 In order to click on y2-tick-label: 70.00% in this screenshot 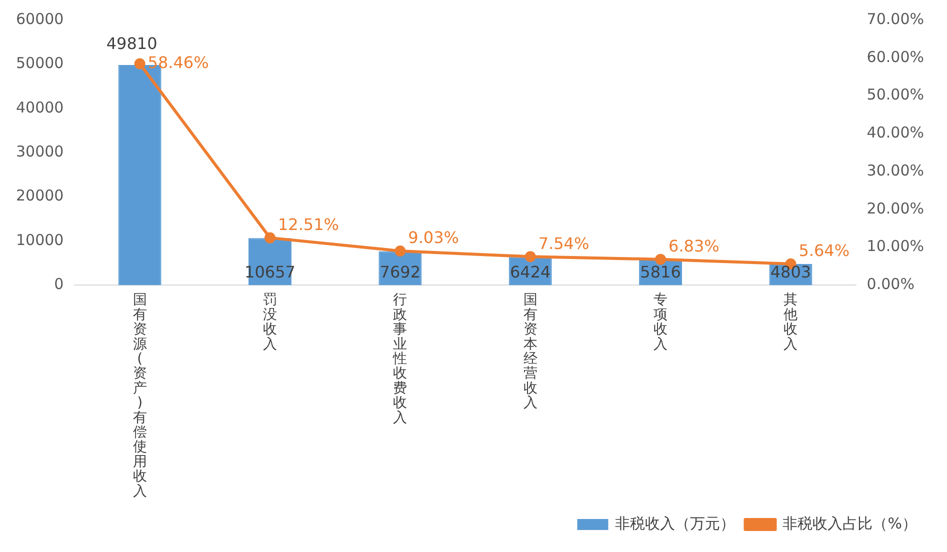, I will do `click(895, 19)`.